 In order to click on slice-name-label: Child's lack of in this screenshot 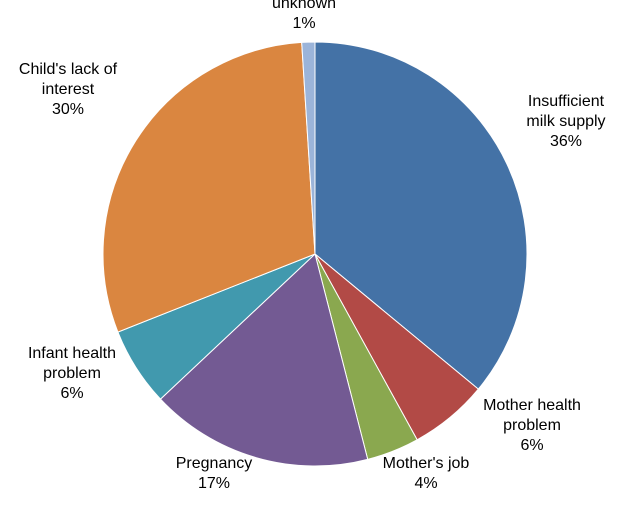, I will do `click(68, 69)`.